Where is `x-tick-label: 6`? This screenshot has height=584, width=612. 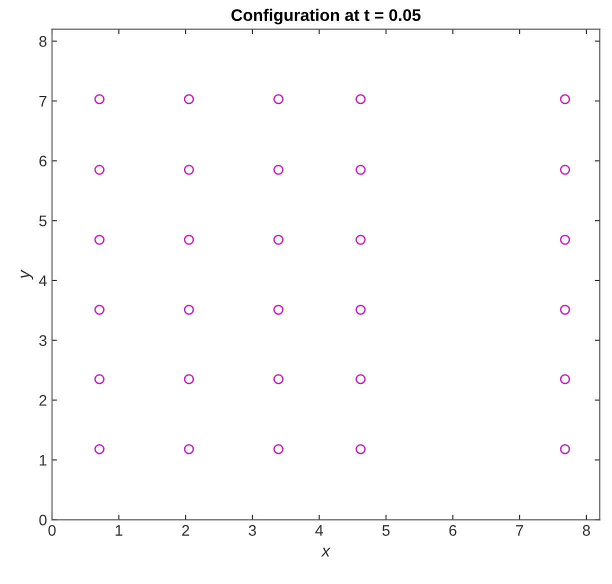
x-tick-label: 6 is located at coordinates (452, 530).